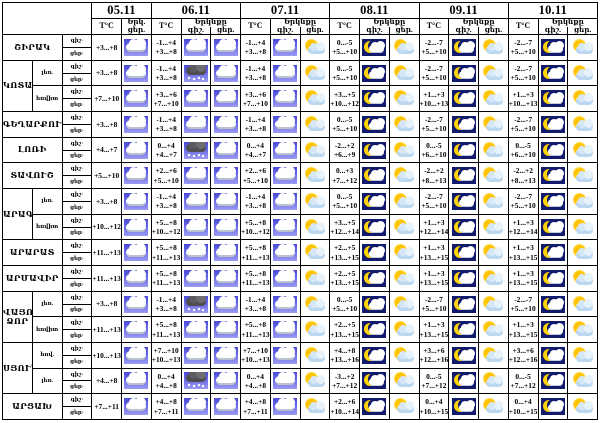 The height and width of the screenshot is (423, 600). What do you see at coordinates (32, 278) in the screenshot?
I see `region-label: ԱՐՄԱՎԻՐ` at bounding box center [32, 278].